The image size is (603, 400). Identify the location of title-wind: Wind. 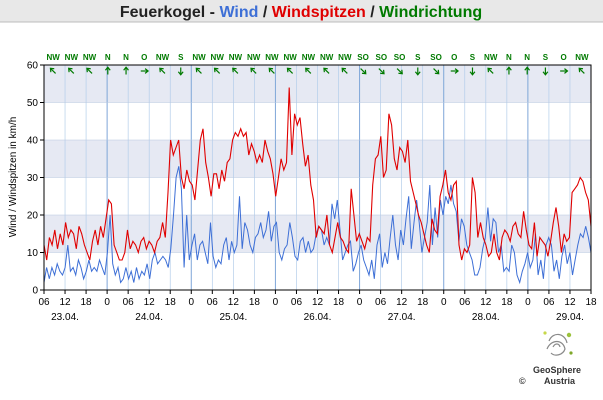
(238, 12).